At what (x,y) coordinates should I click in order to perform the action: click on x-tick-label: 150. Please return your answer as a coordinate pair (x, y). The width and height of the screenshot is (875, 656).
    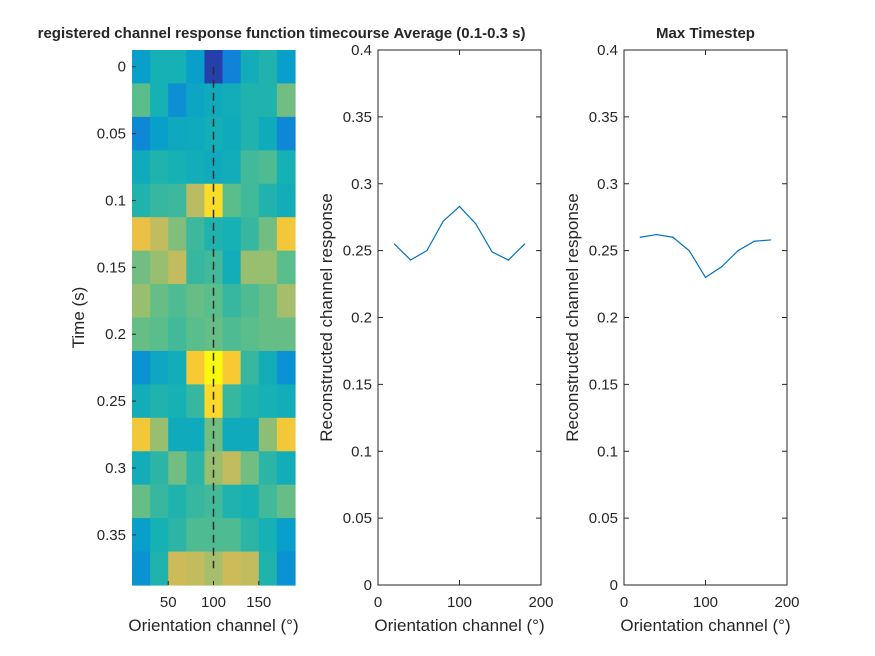
    Looking at the image, I should click on (258, 602).